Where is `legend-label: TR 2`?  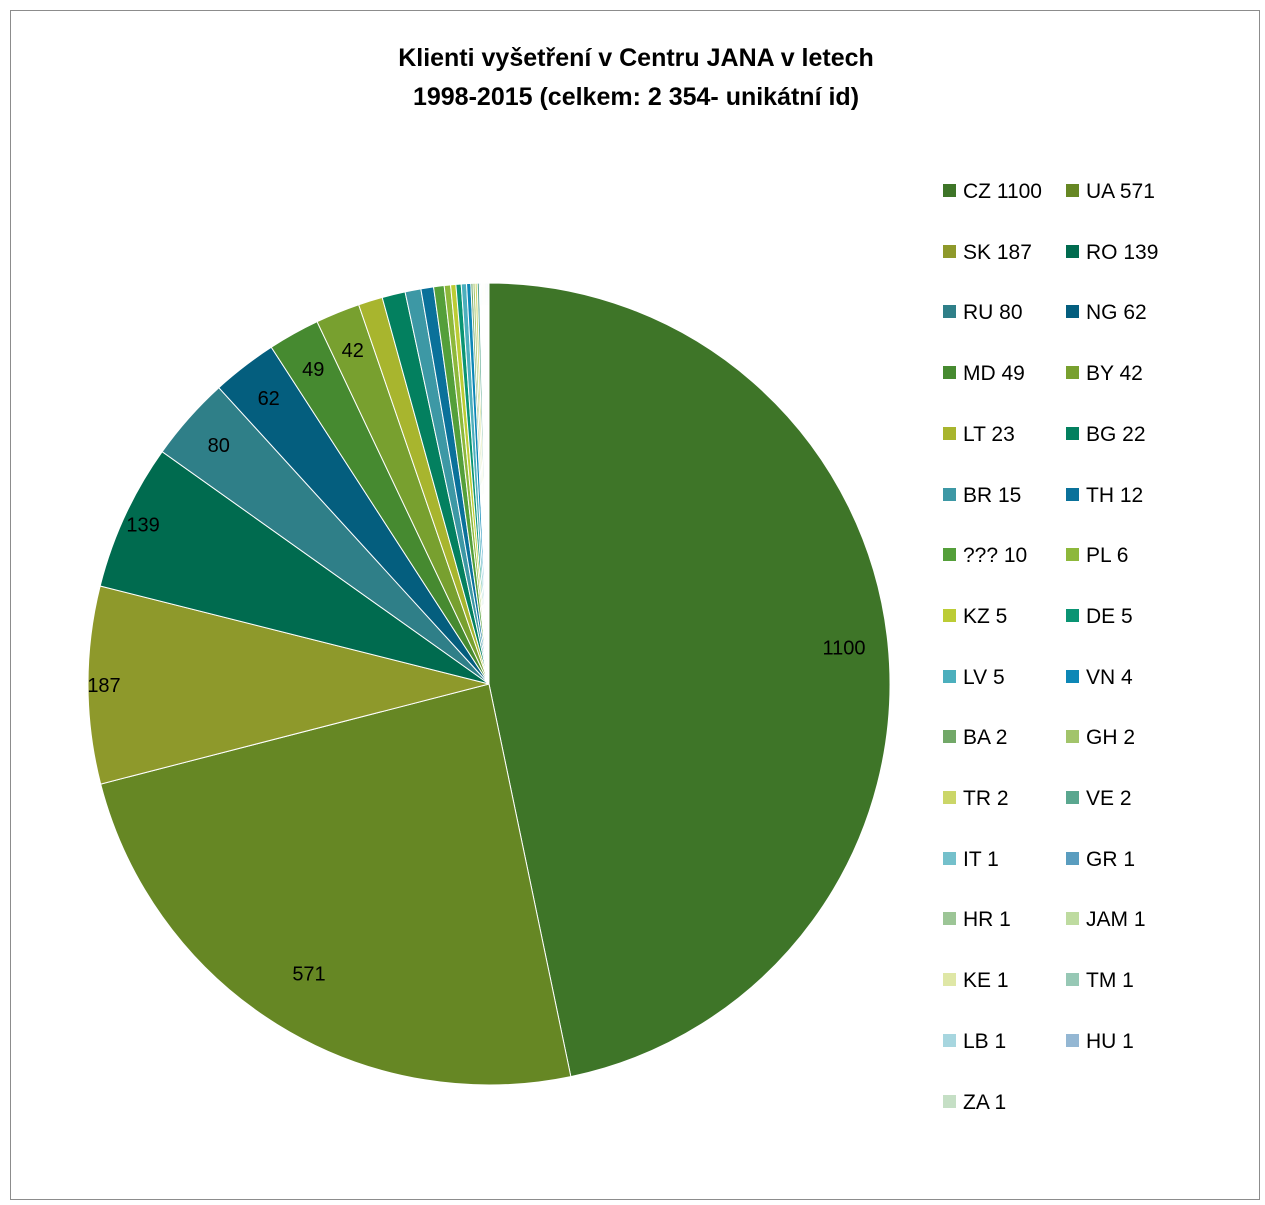 legend-label: TR 2 is located at coordinates (986, 798).